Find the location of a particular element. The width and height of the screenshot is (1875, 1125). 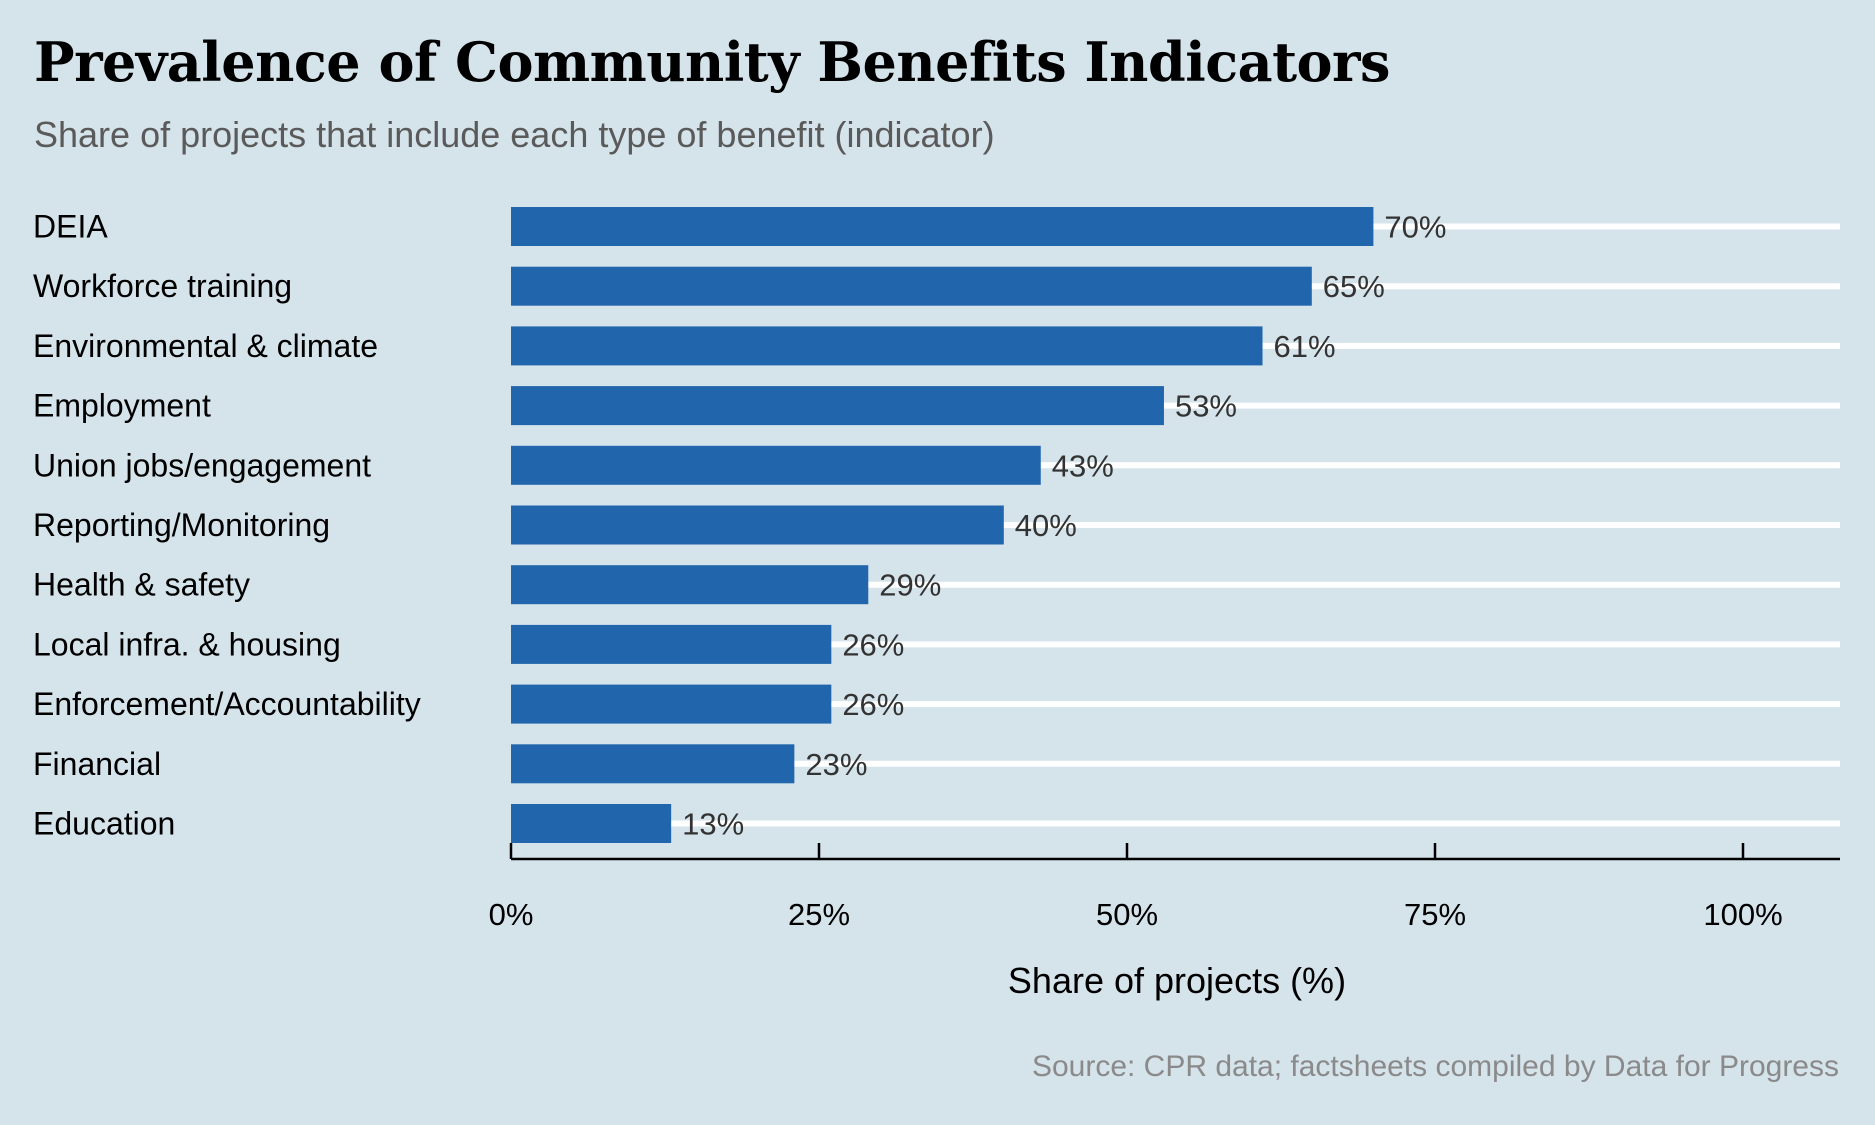

category-label: Reporting/Monitoring is located at coordinates (181, 525).